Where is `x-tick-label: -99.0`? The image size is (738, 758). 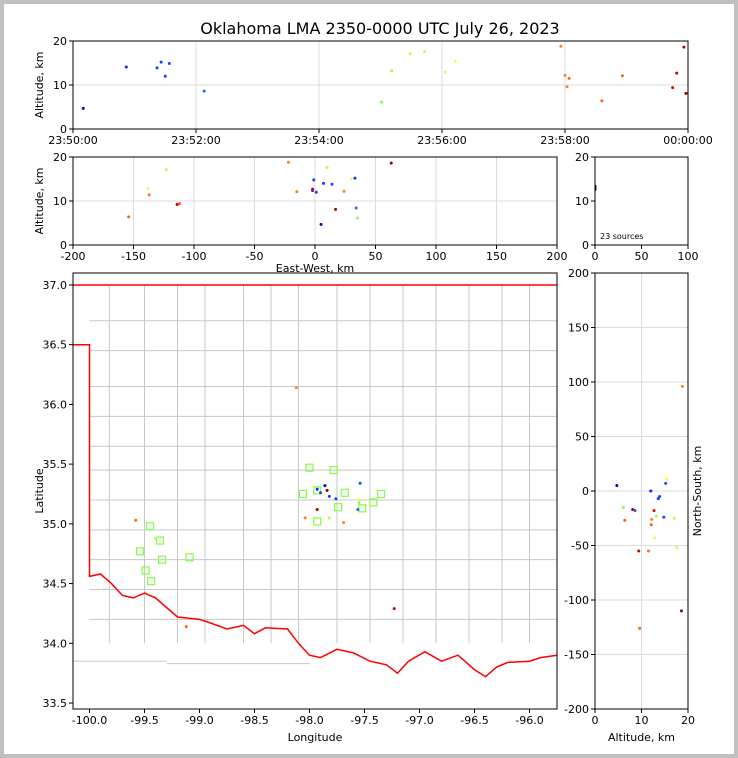
x-tick-label: -99.0 is located at coordinates (199, 720).